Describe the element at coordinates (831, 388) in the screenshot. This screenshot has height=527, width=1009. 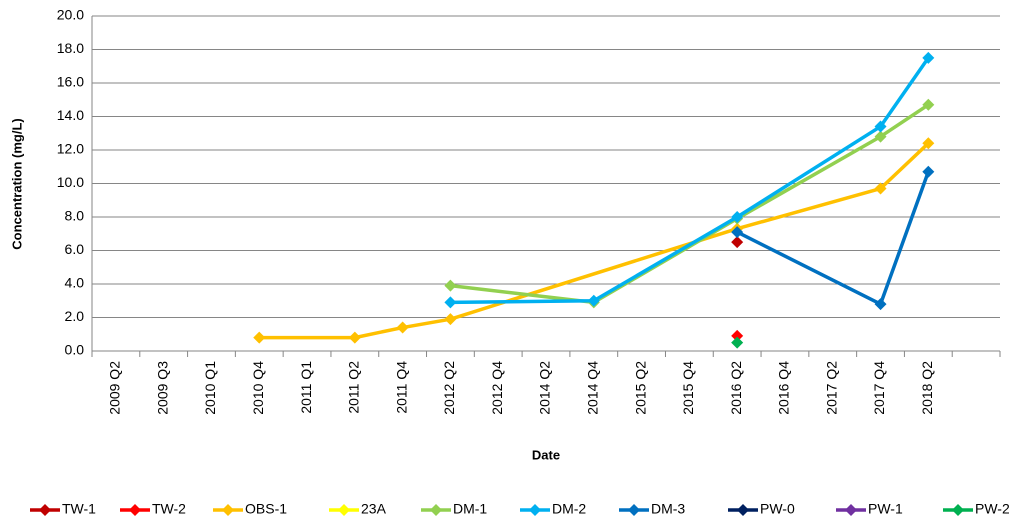
I see `x-tick-label: 2017 Q2` at that location.